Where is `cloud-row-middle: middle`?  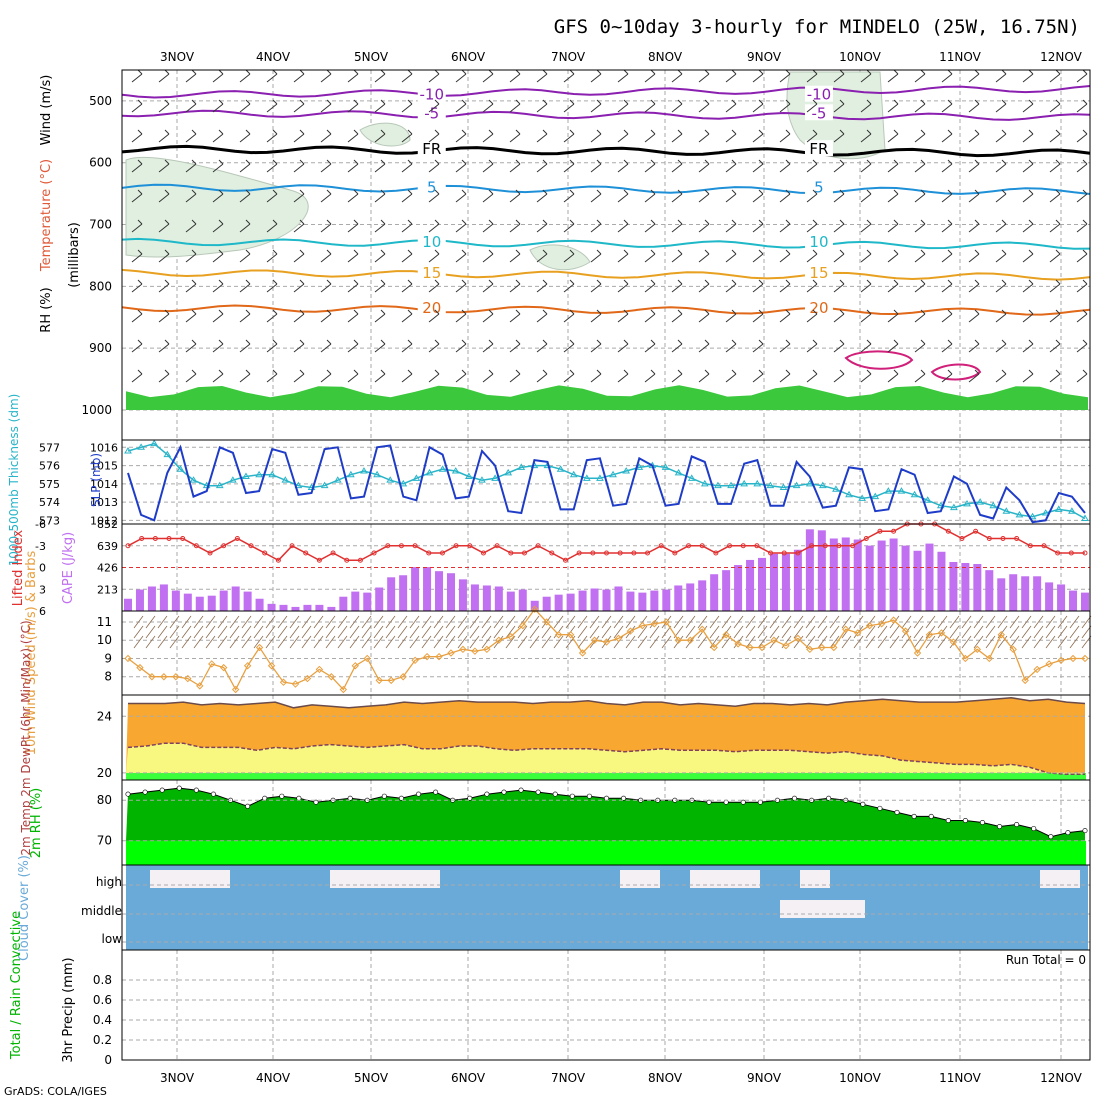 cloud-row-middle: middle is located at coordinates (101, 911).